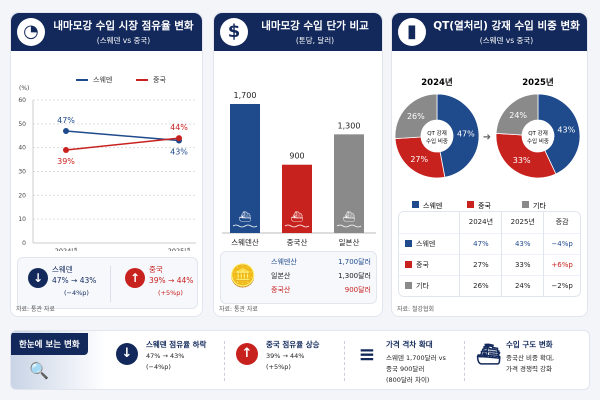 This screenshot has width=600, height=400. Describe the element at coordinates (298, 32) in the screenshot. I see `panel-header: $ 내마모강 수입 단가 비교 (톤당, 달러)` at that location.